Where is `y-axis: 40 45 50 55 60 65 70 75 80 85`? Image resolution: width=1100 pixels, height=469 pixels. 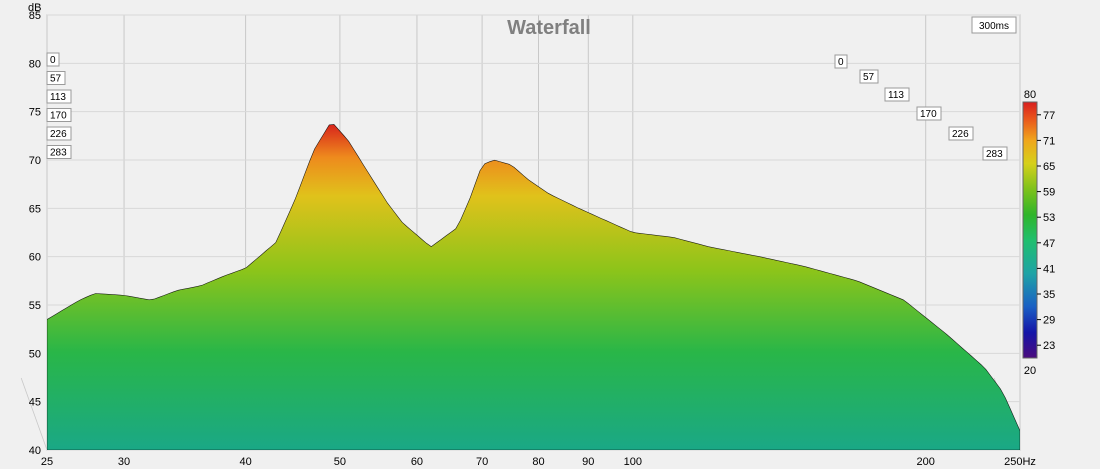
y-axis: 40 45 50 55 60 65 70 75 80 85 is located at coordinates (35, 233).